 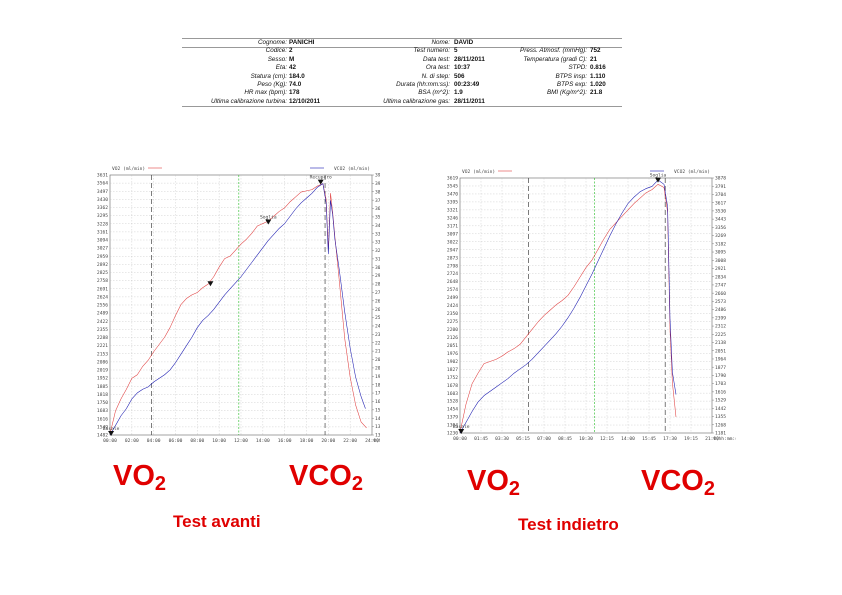 What do you see at coordinates (377, 251) in the screenshot?
I see `y-right-tick-label: 3217` at bounding box center [377, 251].